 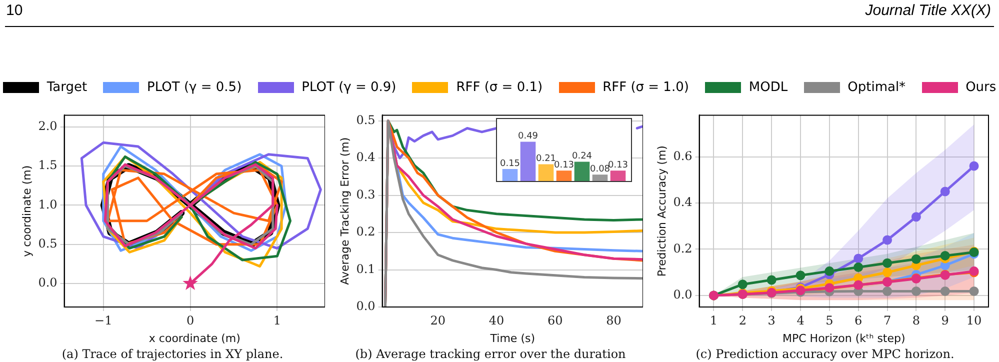 What do you see at coordinates (194, 87) in the screenshot?
I see `legend-label: PLOT (γ = 0.5)` at bounding box center [194, 87].